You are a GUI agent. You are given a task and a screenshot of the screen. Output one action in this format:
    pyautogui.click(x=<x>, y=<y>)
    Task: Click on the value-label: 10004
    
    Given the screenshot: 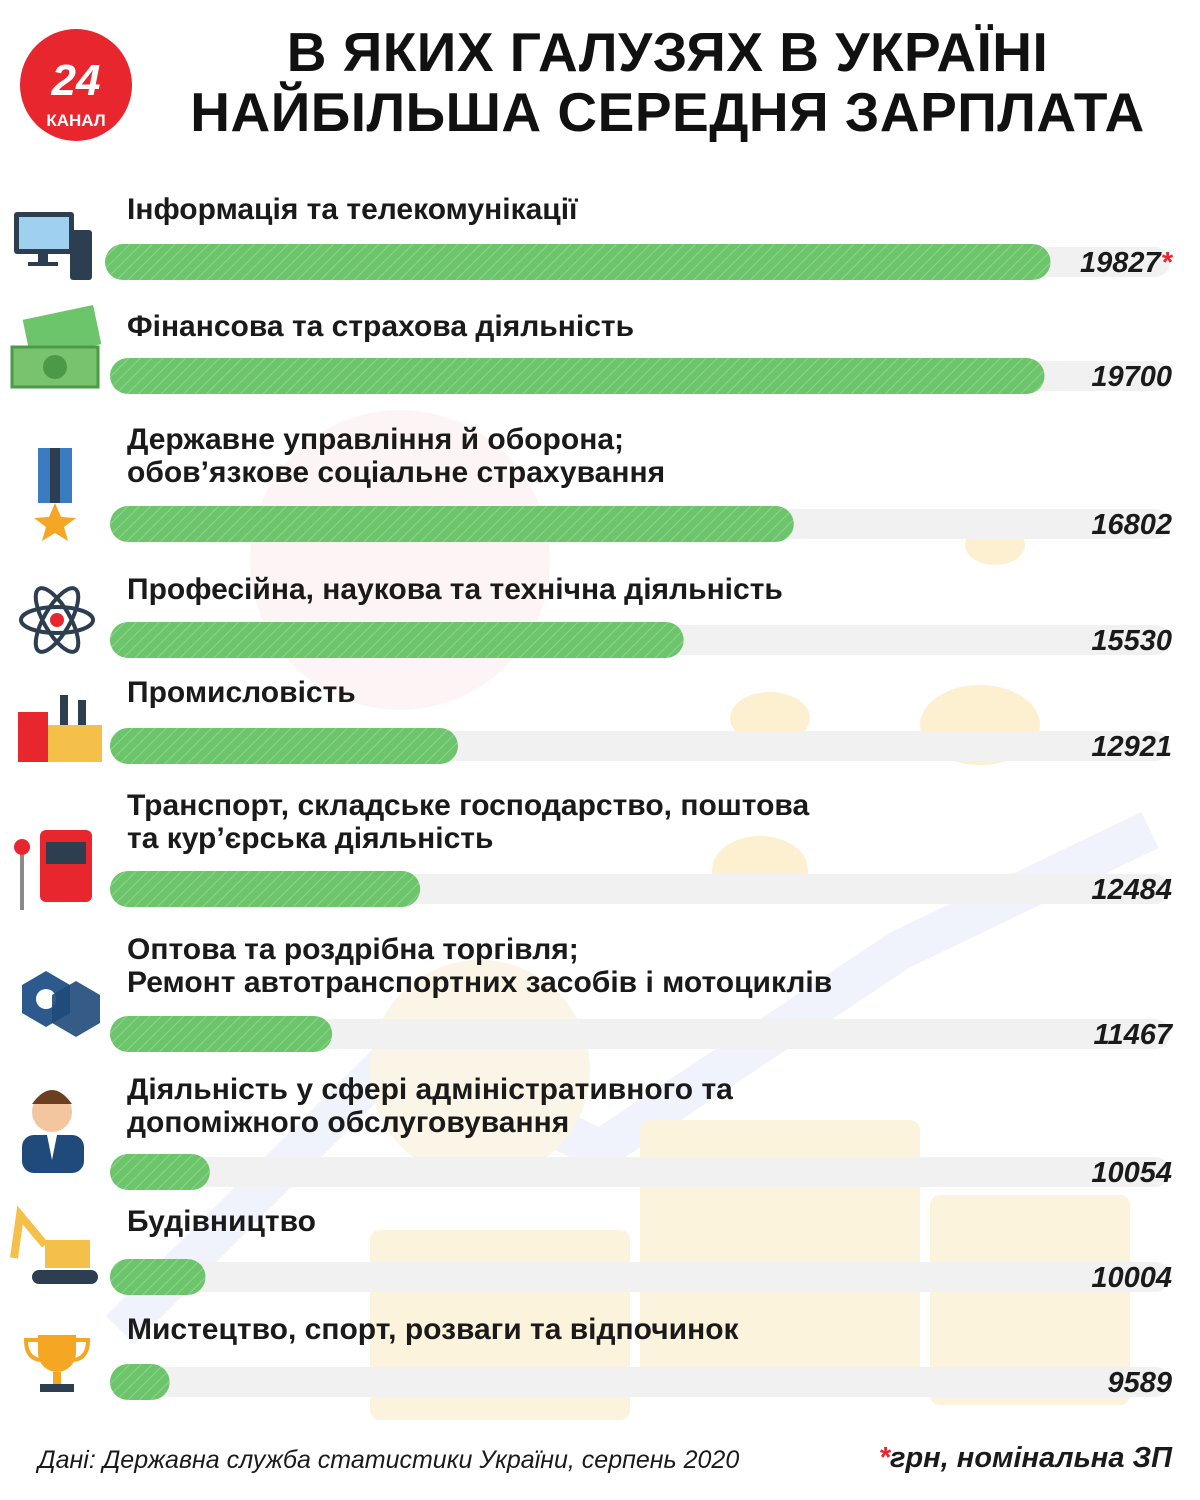 What is the action you would take?
    pyautogui.click(x=1131, y=1278)
    